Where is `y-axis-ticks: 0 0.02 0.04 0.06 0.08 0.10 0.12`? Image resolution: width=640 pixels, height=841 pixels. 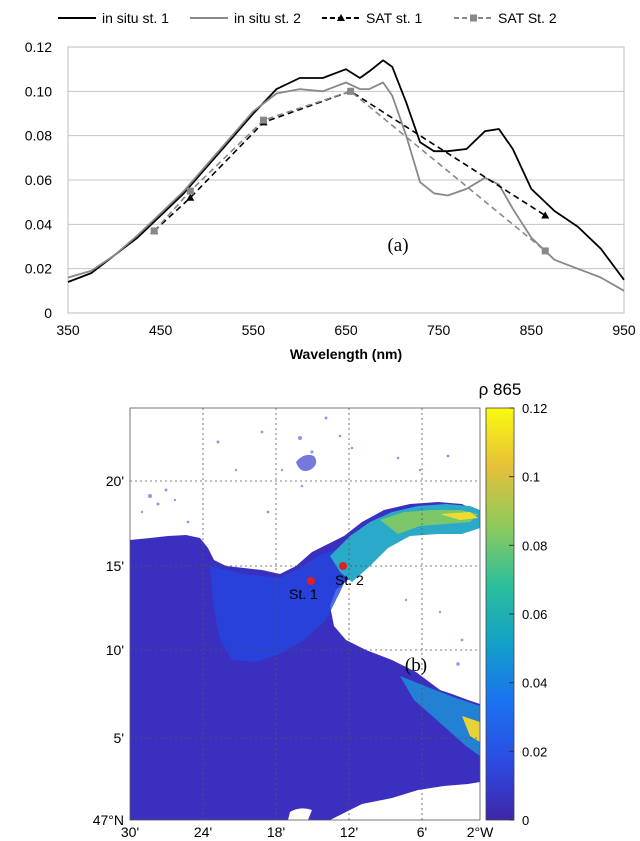 y-axis-ticks: 0 0.02 0.04 0.06 0.08 0.10 0.12 is located at coordinates (38, 180).